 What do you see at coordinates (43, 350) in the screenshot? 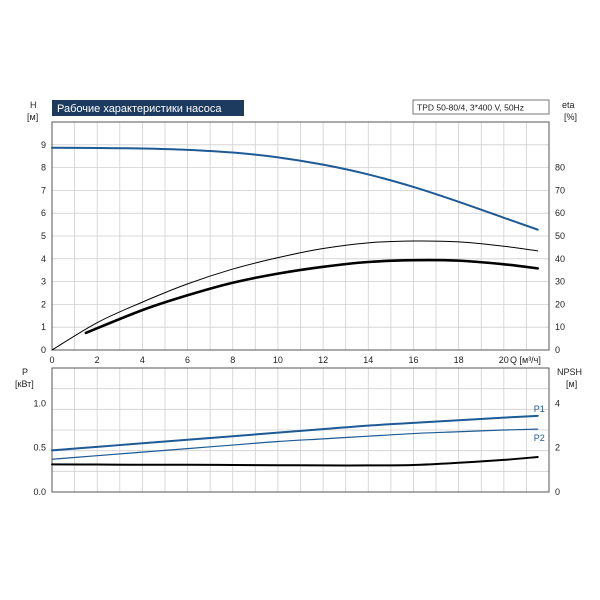
I see `y-tick-label: 0` at bounding box center [43, 350].